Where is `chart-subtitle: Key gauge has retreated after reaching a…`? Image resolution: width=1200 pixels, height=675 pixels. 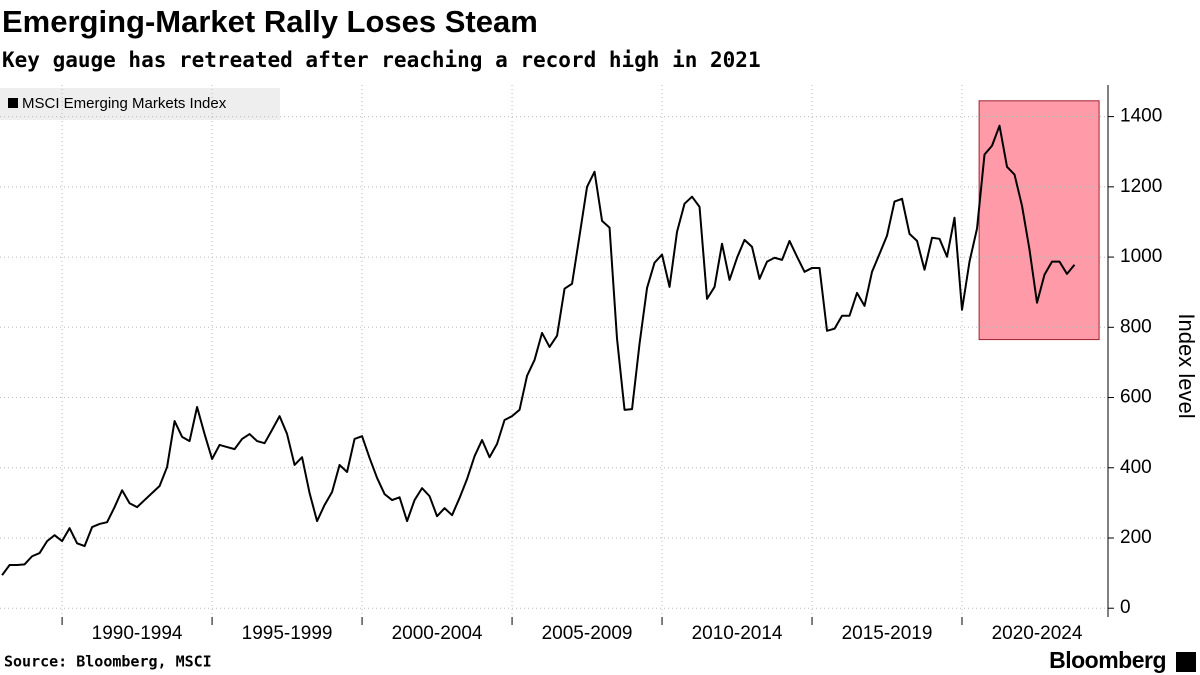
chart-subtitle: Key gauge has retreated after reaching a… is located at coordinates (381, 60).